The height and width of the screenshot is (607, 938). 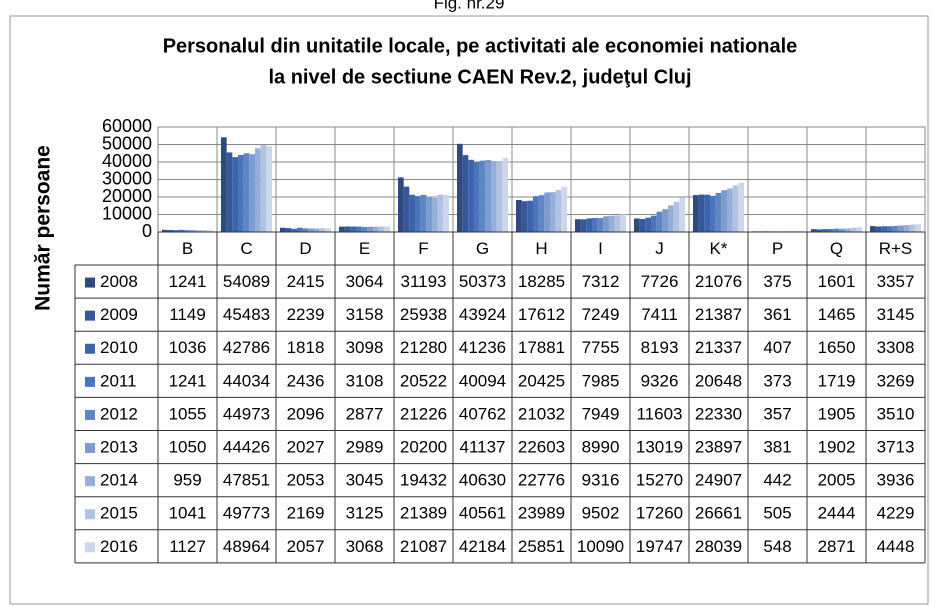 I want to click on table-cell: 21076, so click(x=718, y=281).